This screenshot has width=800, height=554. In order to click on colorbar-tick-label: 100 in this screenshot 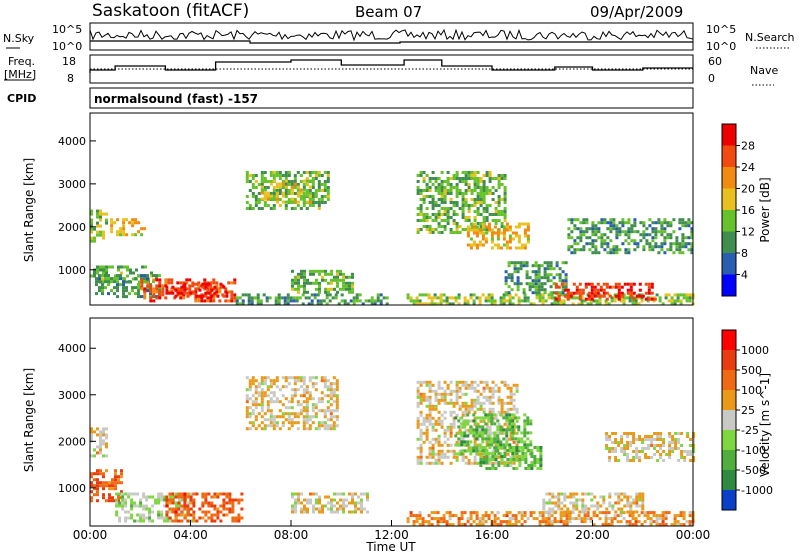, I will do `click(751, 390)`.